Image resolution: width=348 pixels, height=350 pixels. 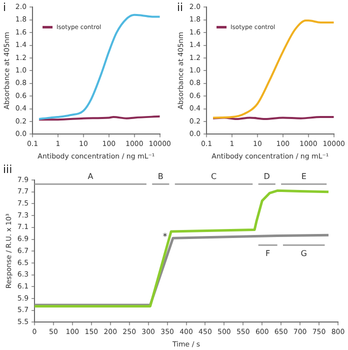 I want to click on series-label: B, so click(x=161, y=177).